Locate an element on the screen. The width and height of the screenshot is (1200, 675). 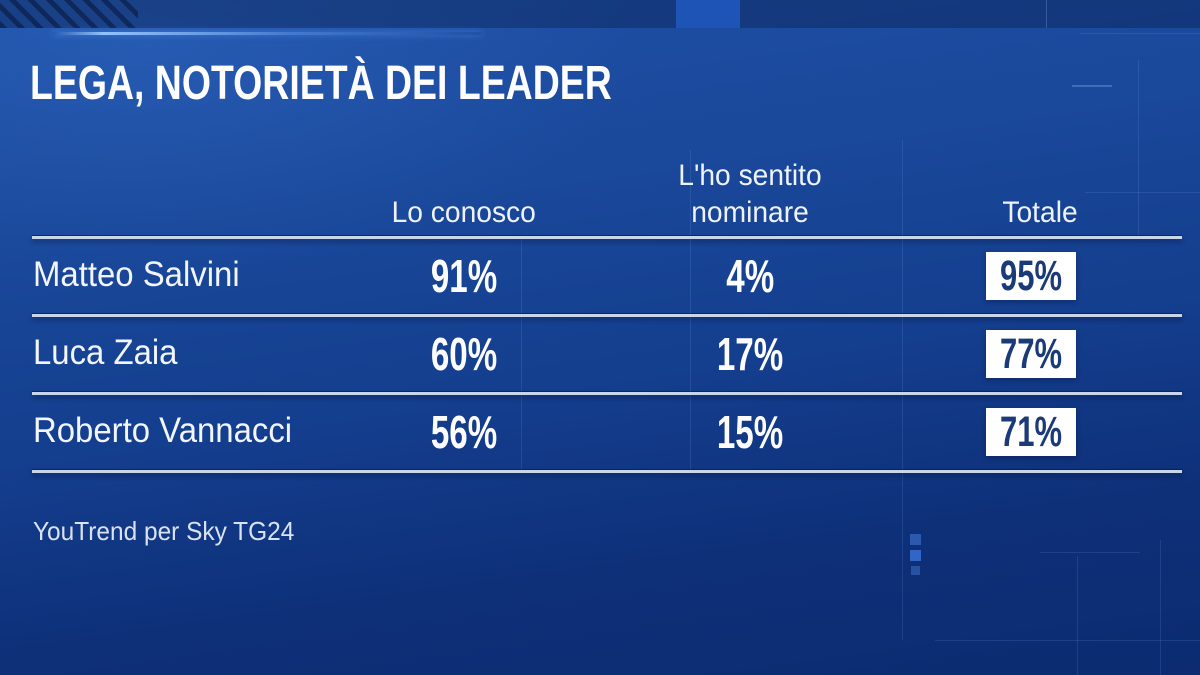
cell-vannacci-lo-conosco: 56% is located at coordinates (464, 432).